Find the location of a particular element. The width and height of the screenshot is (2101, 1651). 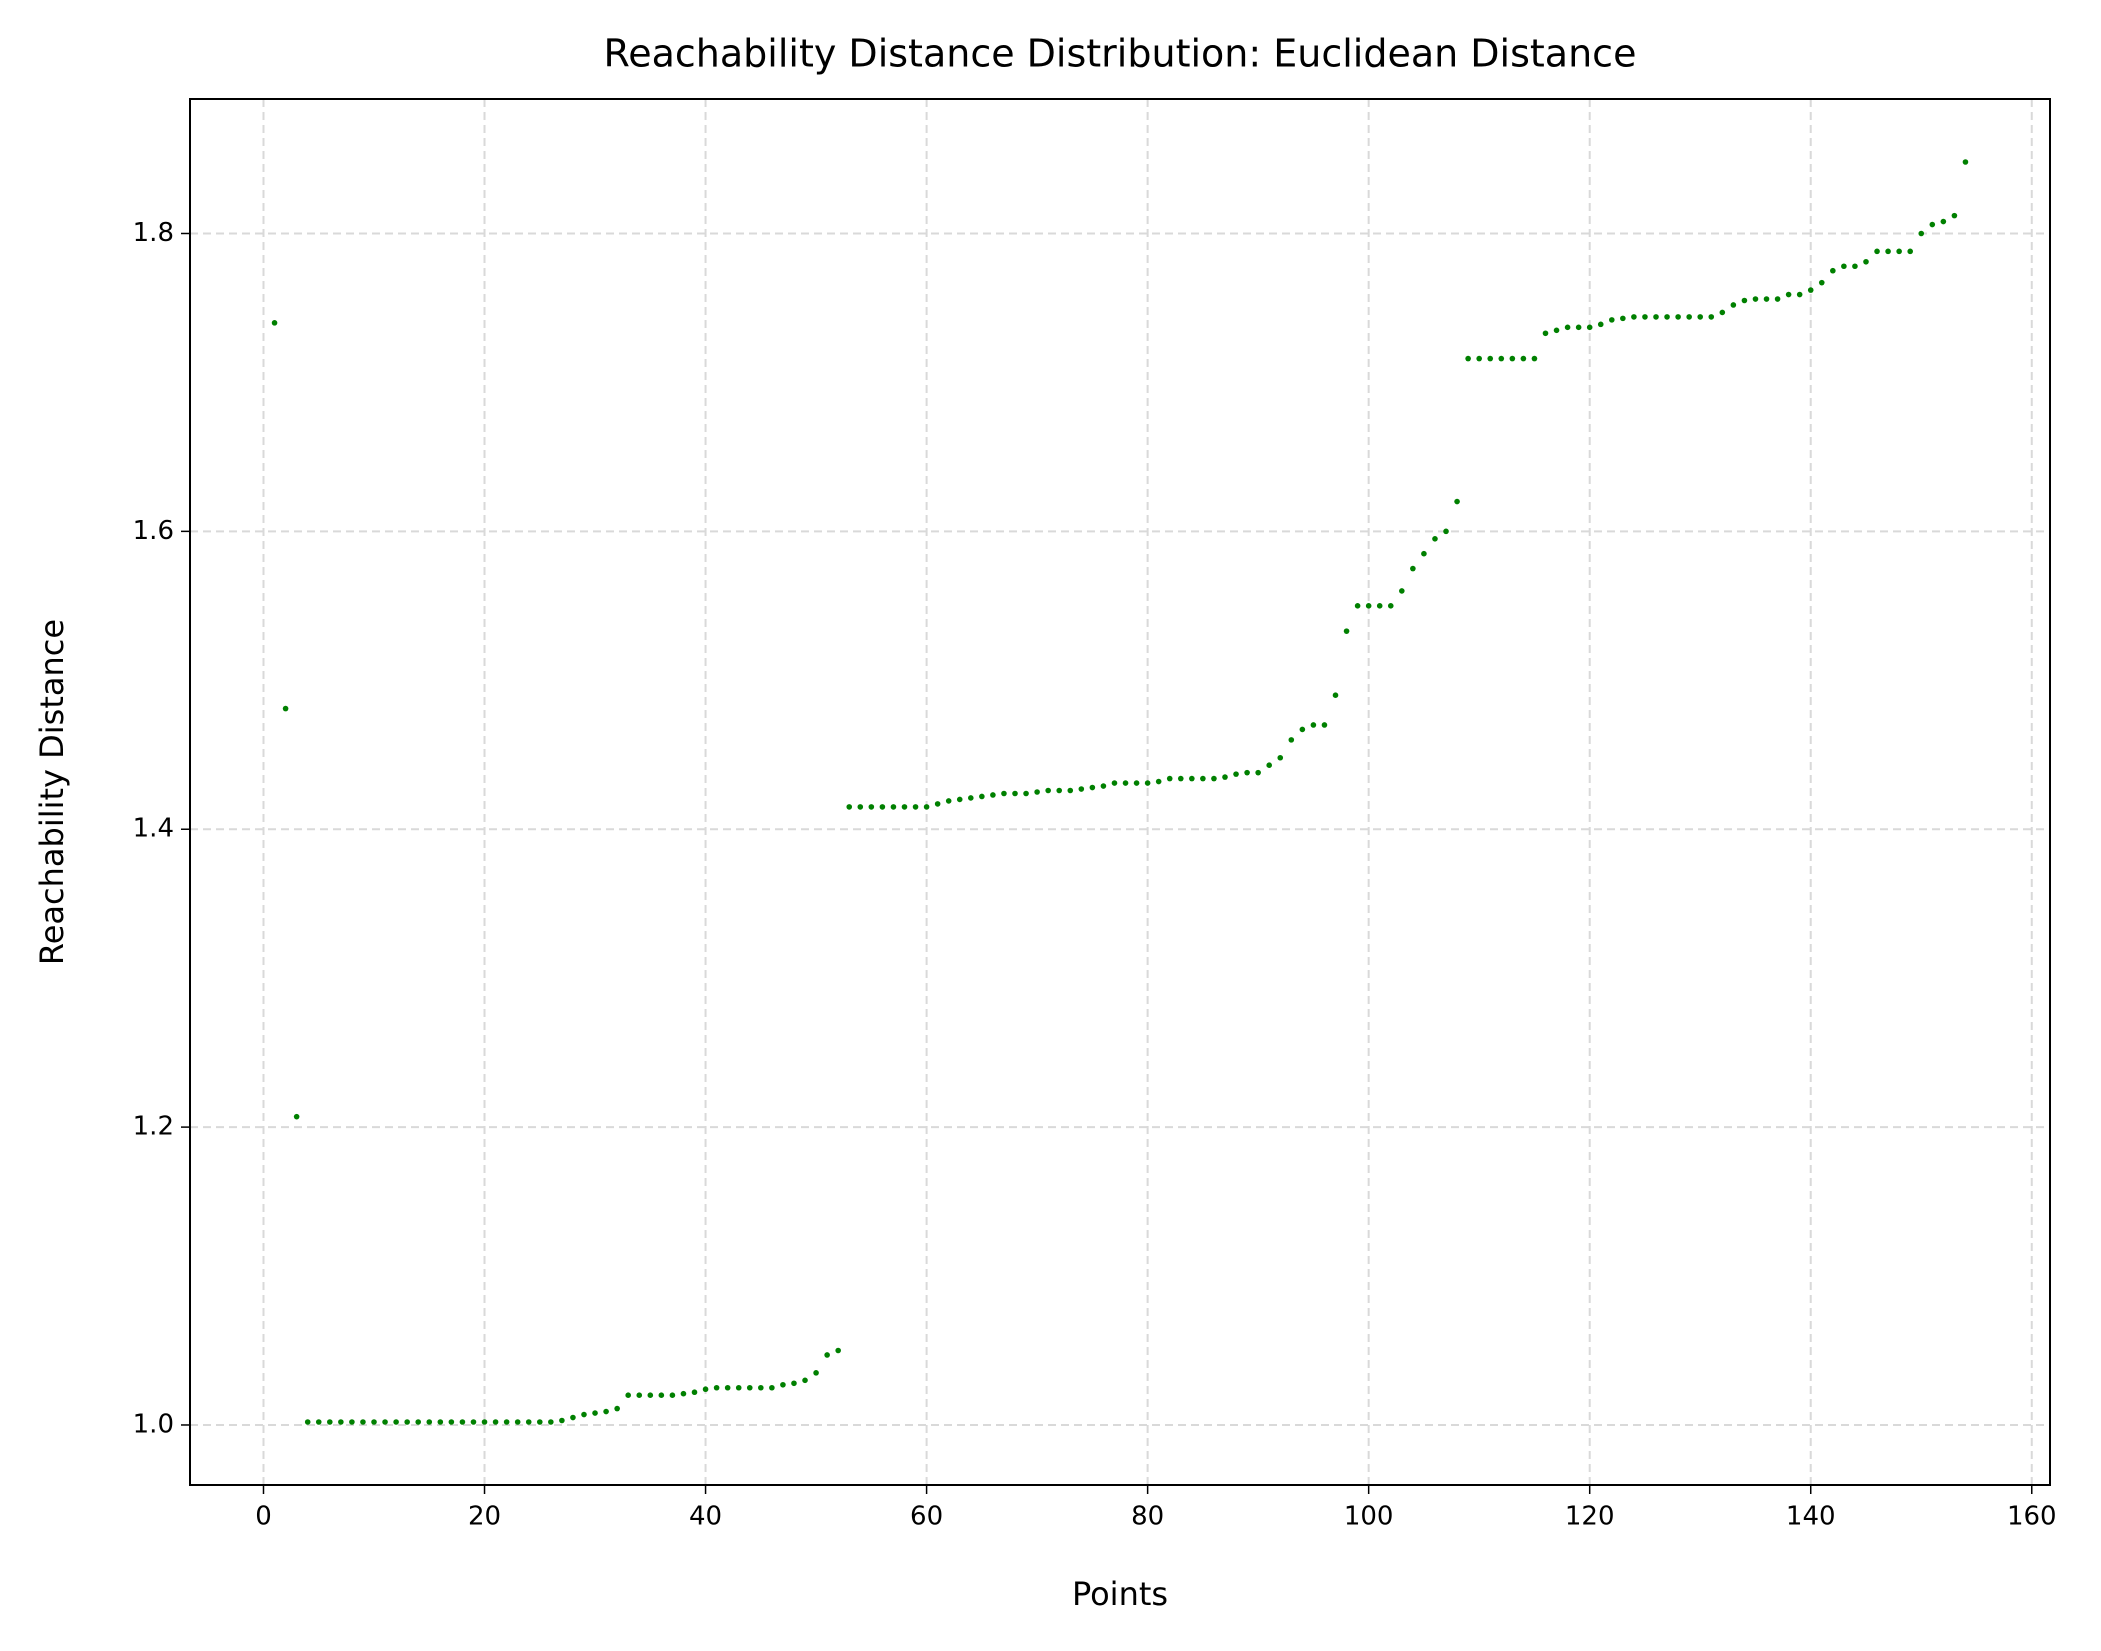

y-tick-label: 1.6 is located at coordinates (153, 531).